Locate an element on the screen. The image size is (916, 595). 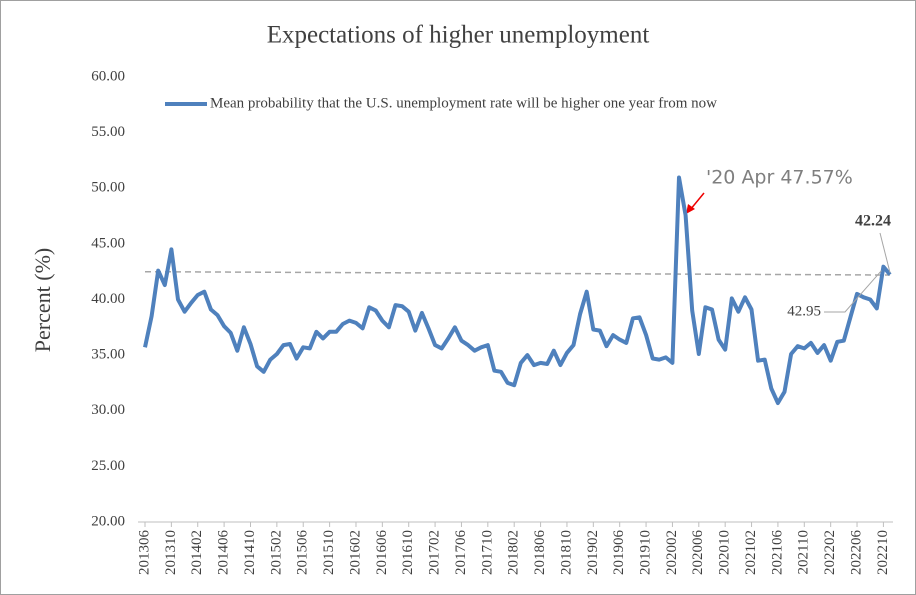
arrow-head is located at coordinates (690, 209).